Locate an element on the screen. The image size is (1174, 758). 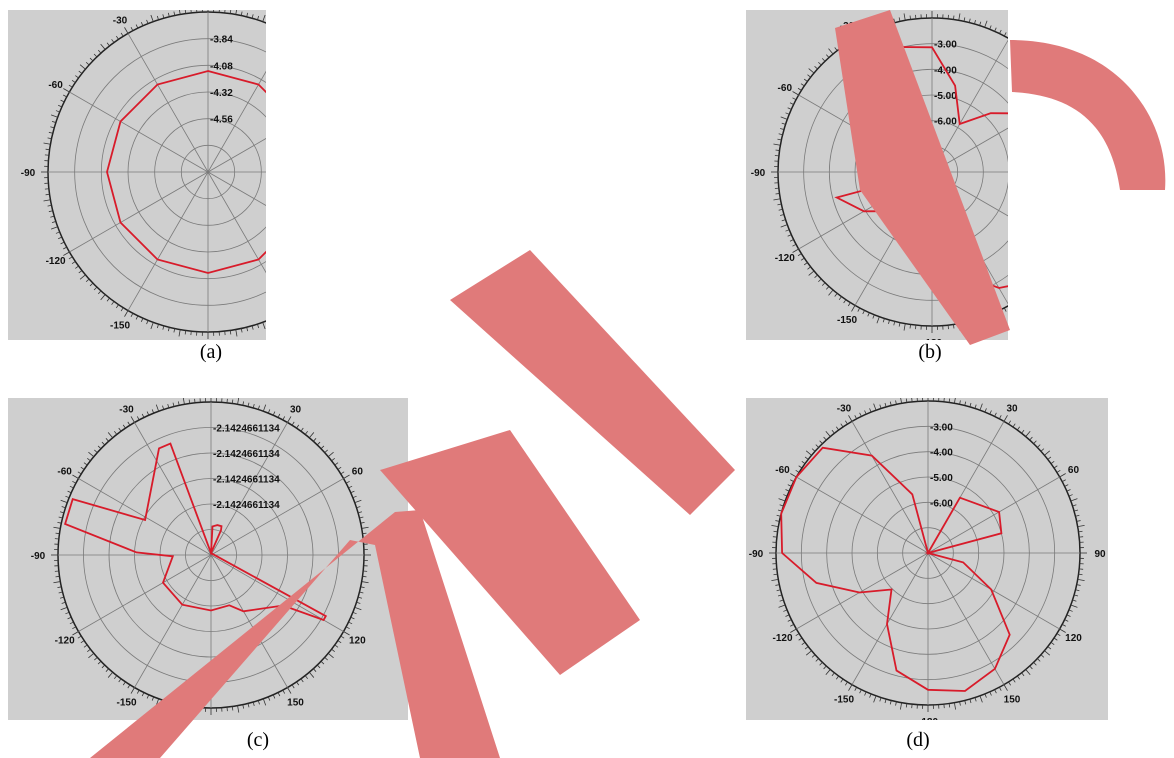
angle-label: -90 is located at coordinates (758, 173).